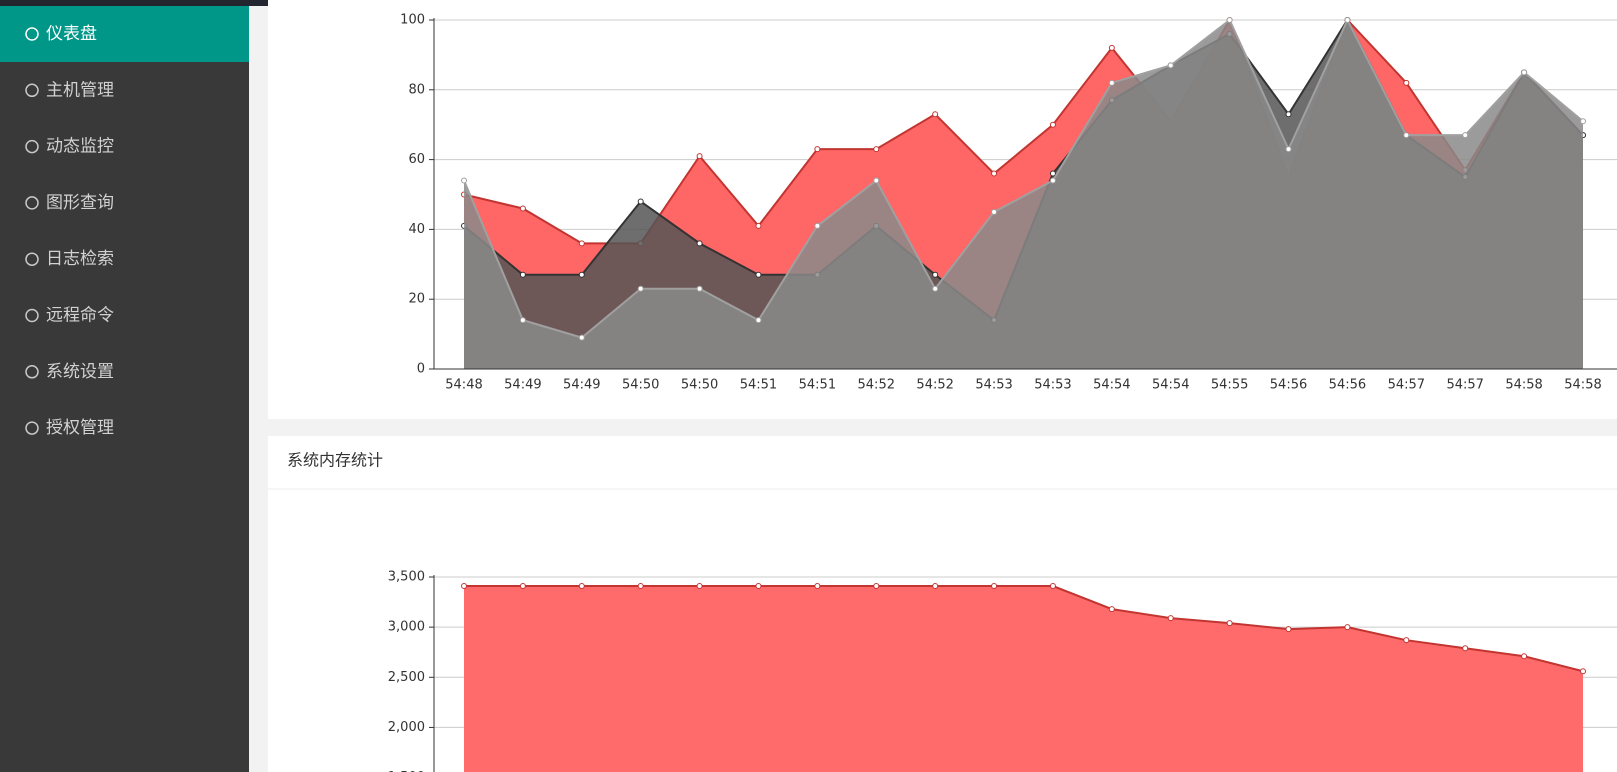  What do you see at coordinates (80, 90) in the screenshot?
I see `menu-item: 主机管理` at bounding box center [80, 90].